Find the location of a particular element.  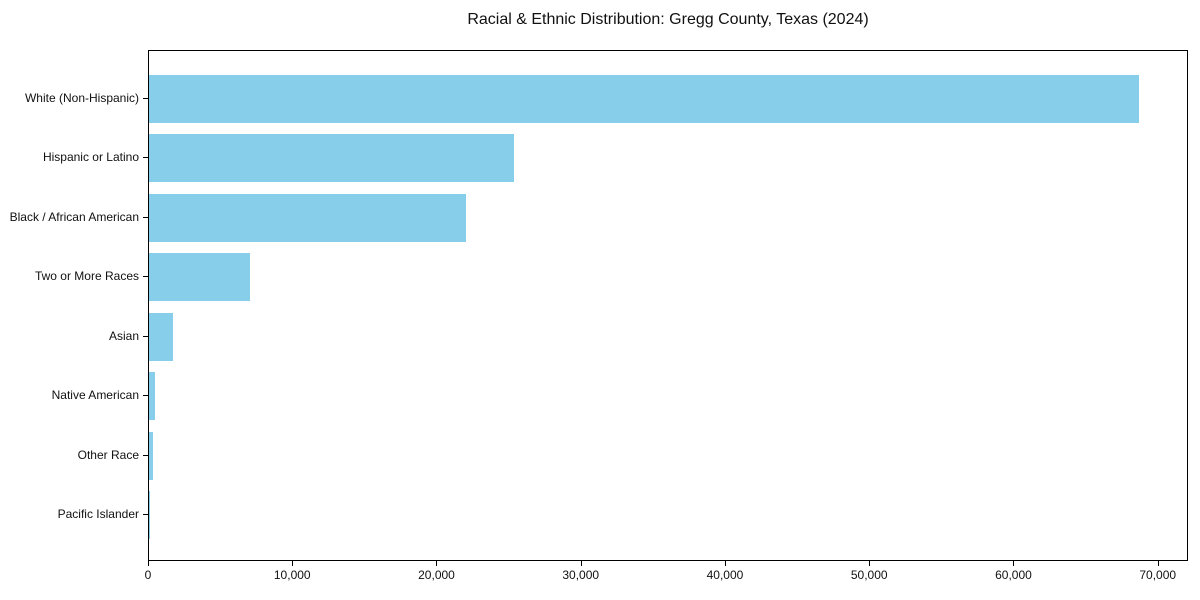

y-tick-label-white-non-hispanic: White (Non-Hispanic) is located at coordinates (81, 97).